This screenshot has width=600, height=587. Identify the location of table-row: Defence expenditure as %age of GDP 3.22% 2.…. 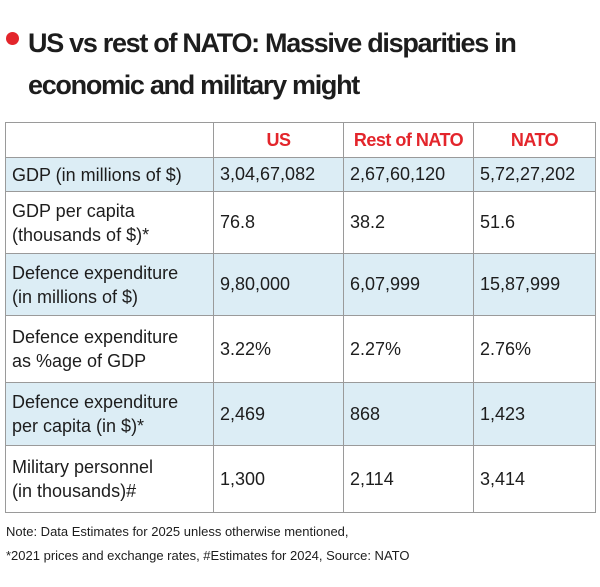
(300, 349).